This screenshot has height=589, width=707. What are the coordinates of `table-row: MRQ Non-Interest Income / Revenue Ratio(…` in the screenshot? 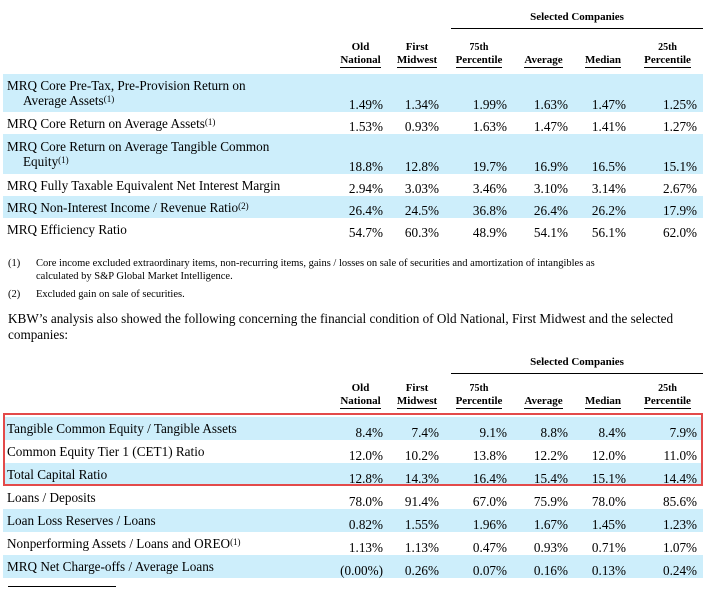 It's located at (353, 207).